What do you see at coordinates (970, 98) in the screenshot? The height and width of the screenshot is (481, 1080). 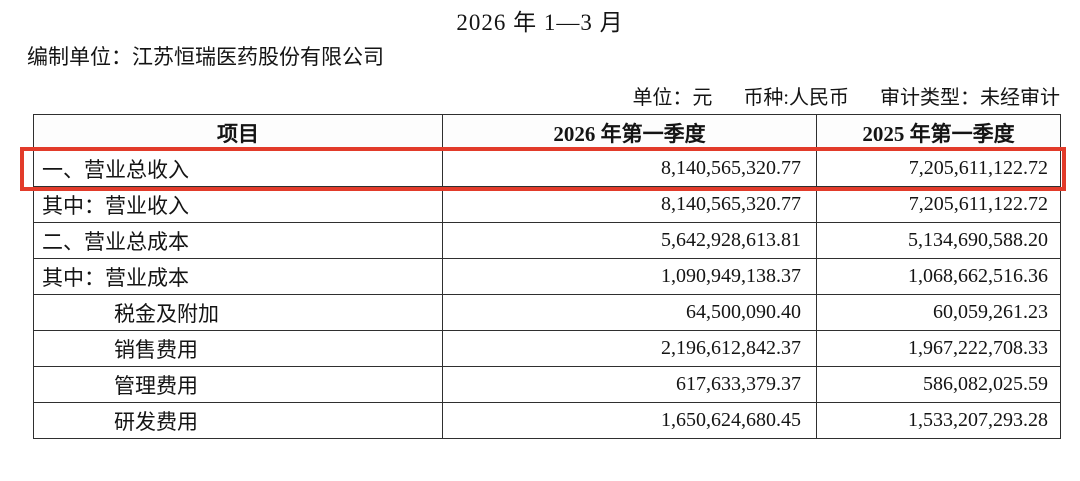 I see `audit-type-label: 审计类型：未经审计` at bounding box center [970, 98].